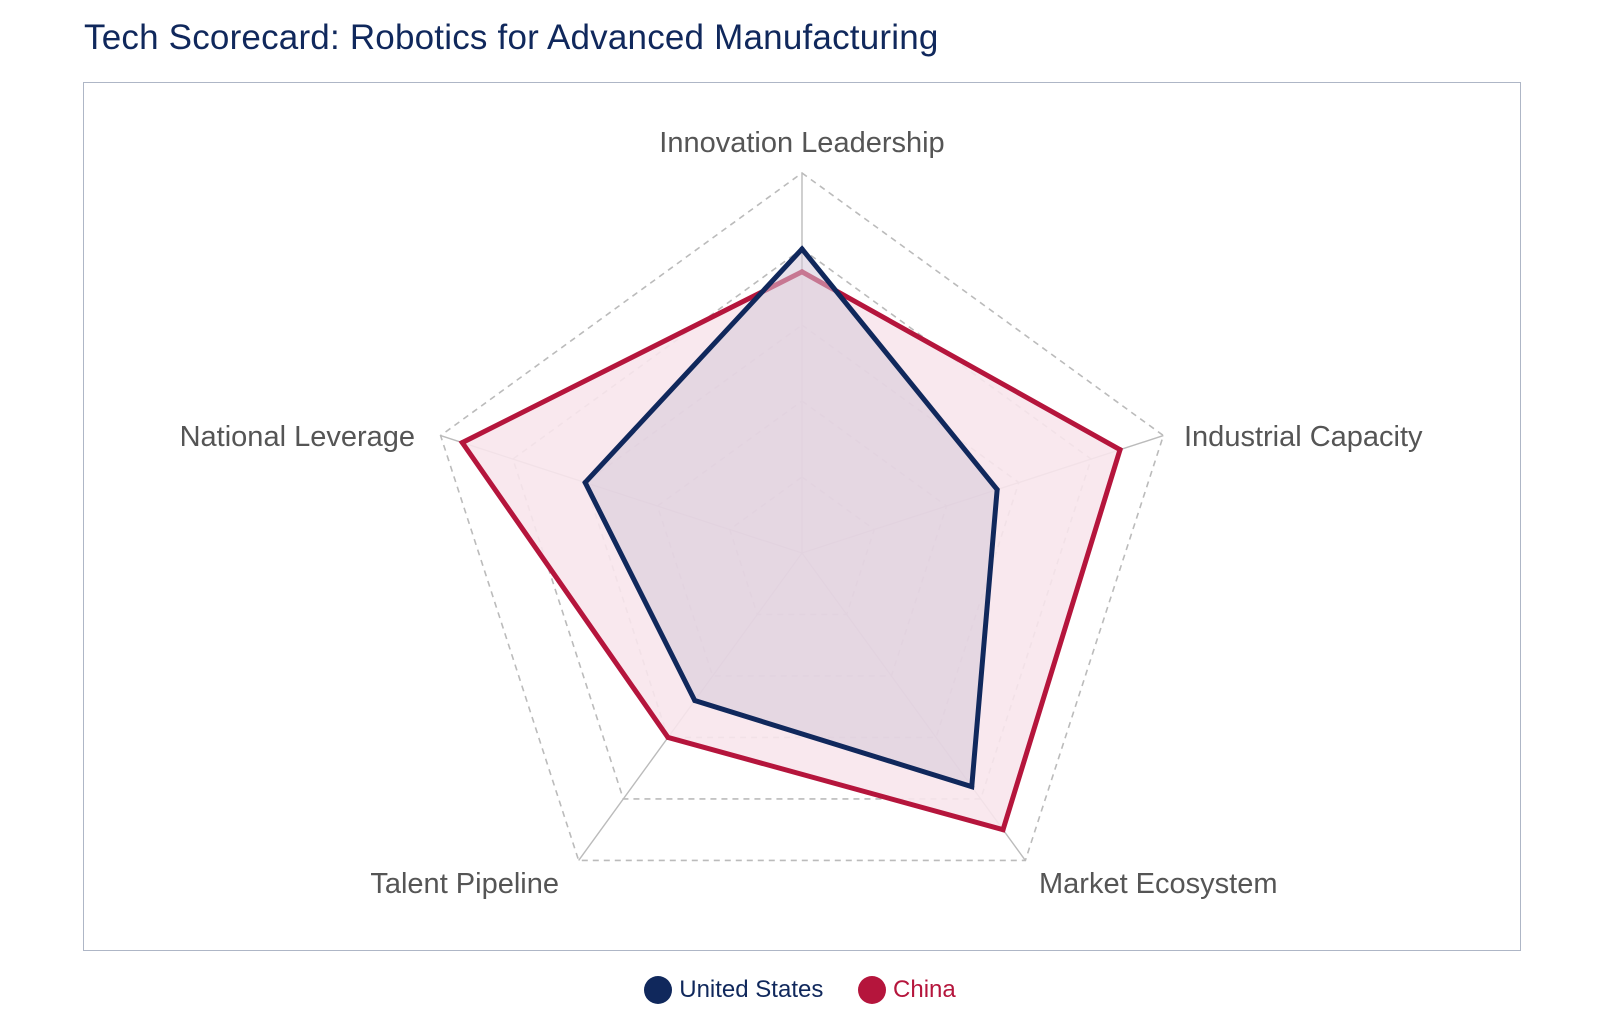 This screenshot has width=1600, height=1035. What do you see at coordinates (658, 990) in the screenshot?
I see `legend-swatch-united-states` at bounding box center [658, 990].